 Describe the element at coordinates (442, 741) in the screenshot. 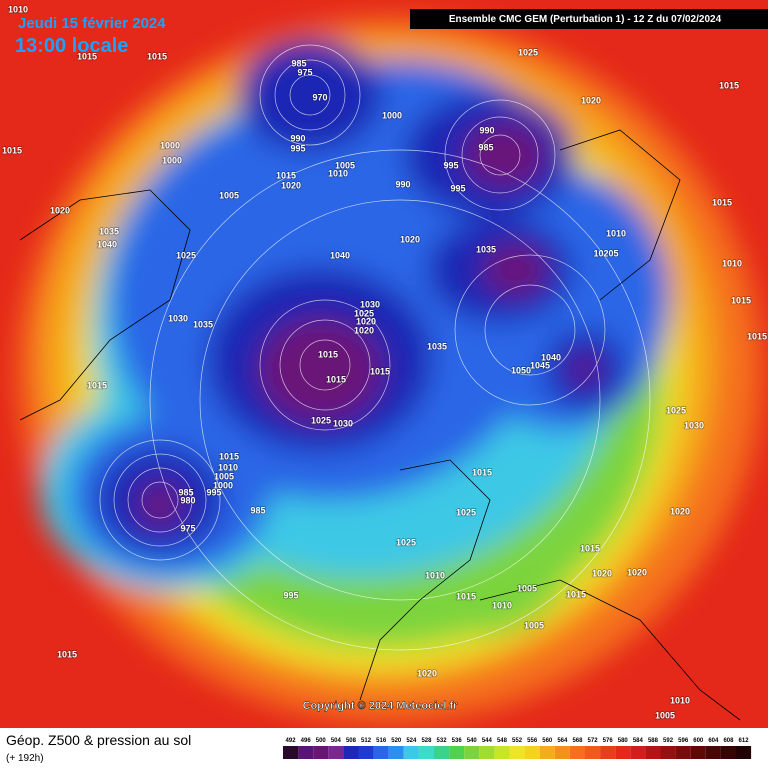

I see `legend-label: 532` at that location.